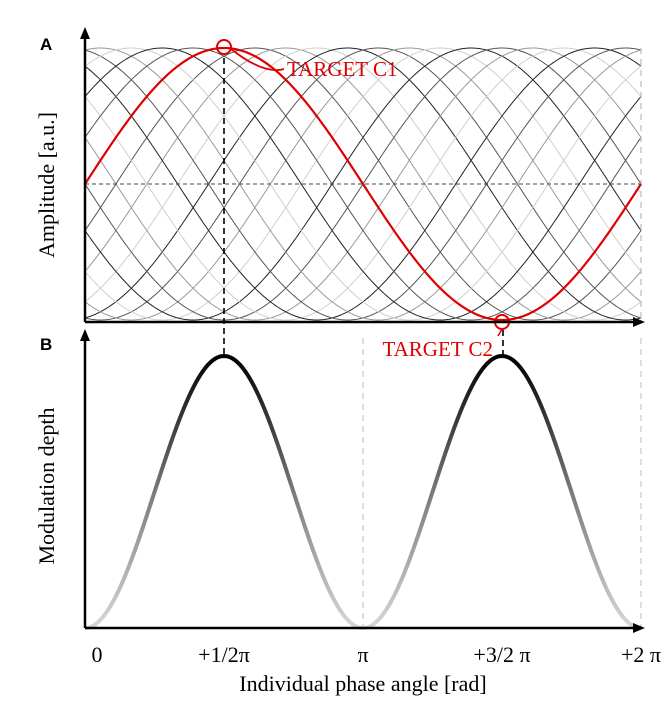 The width and height of the screenshot is (670, 702). Describe the element at coordinates (437, 349) in the screenshot. I see `target-c2-label: TARGET C2` at that location.